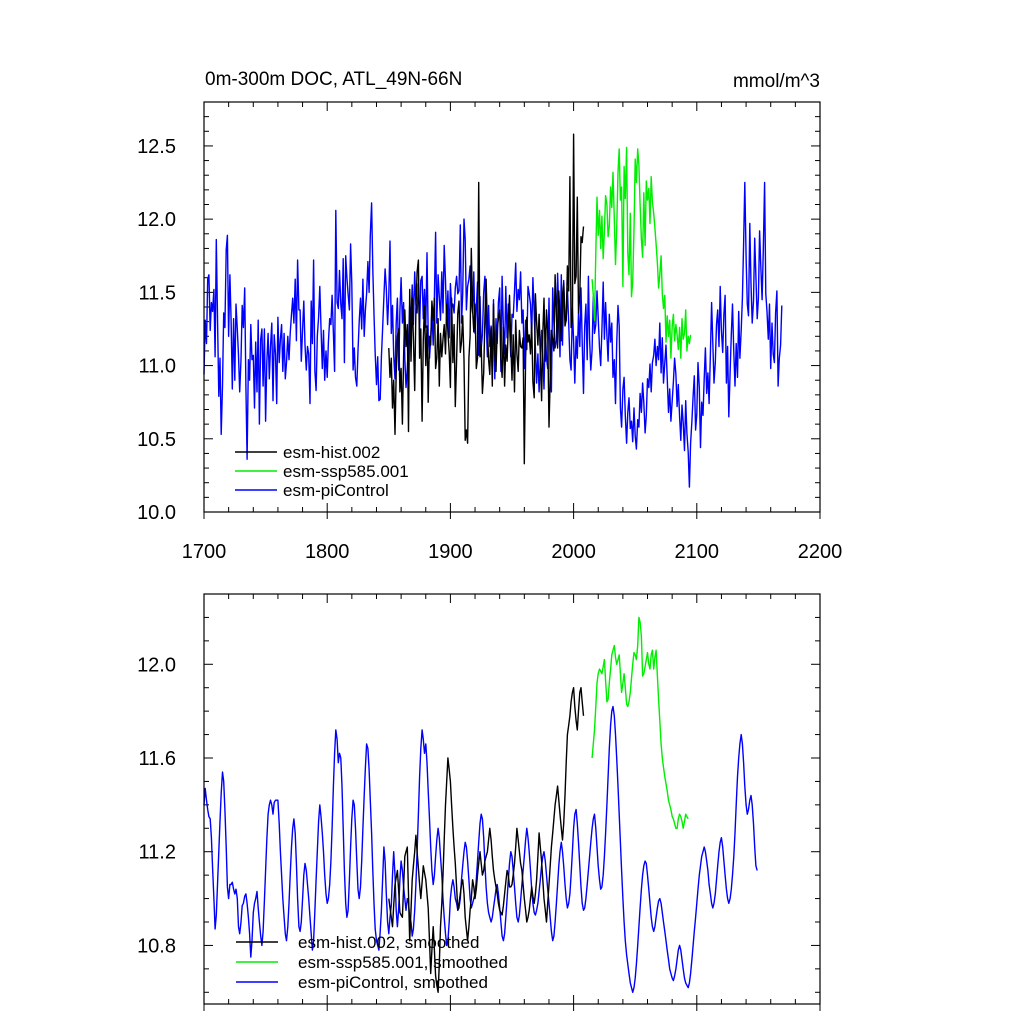  I want to click on y-tick-label: 11.6, so click(157, 759).